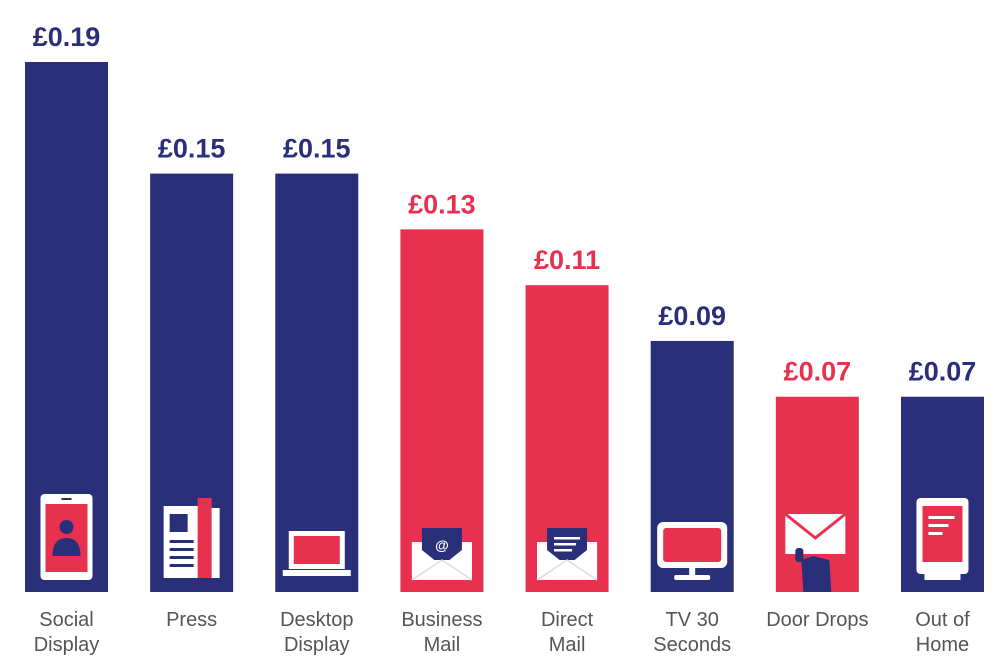 The image size is (1000, 669). What do you see at coordinates (316, 620) in the screenshot?
I see `category-label-line: Desktop` at bounding box center [316, 620].